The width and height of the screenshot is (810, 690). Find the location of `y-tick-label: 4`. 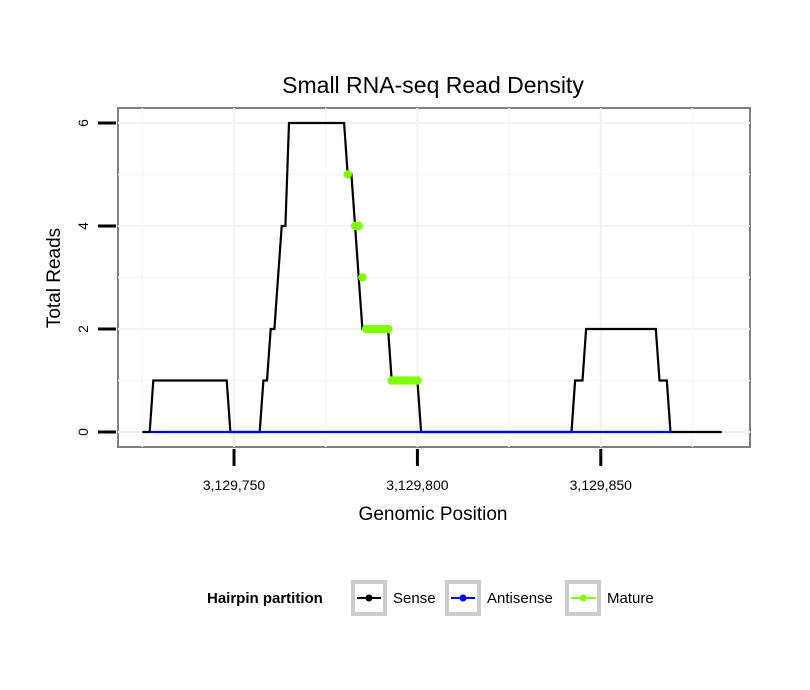

y-tick-label: 4 is located at coordinates (83, 226).